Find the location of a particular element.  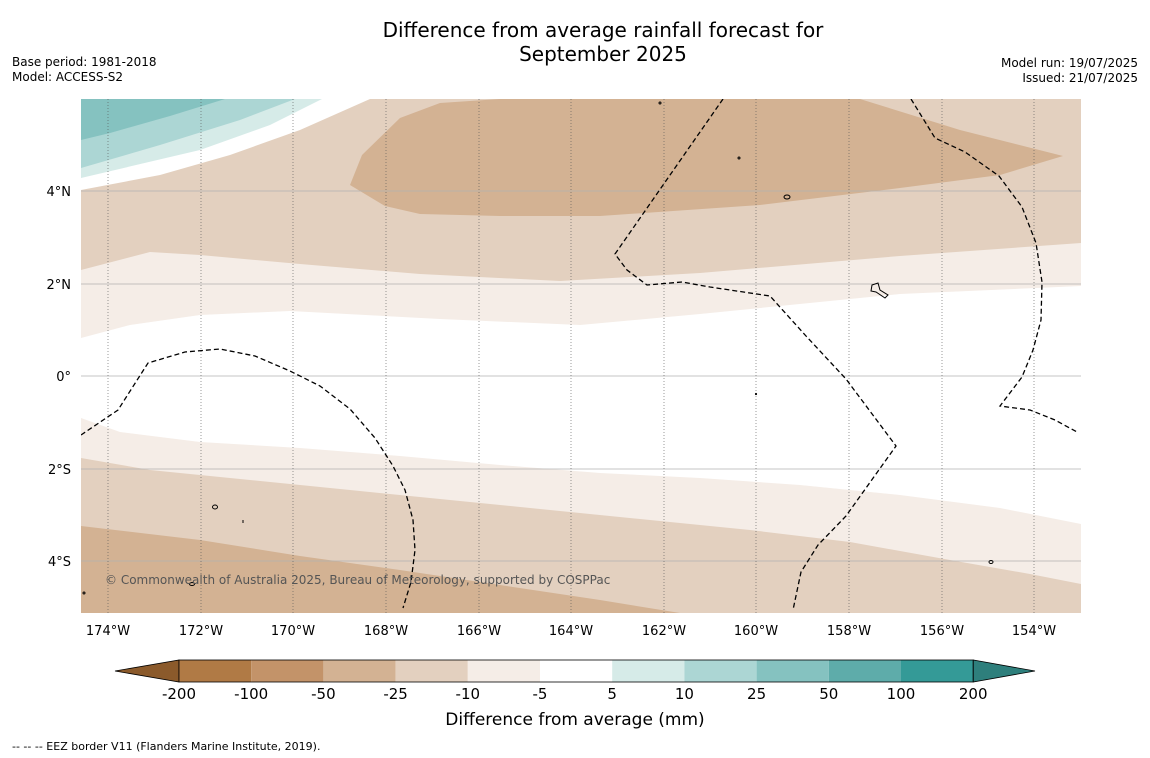

lon-label: 158°W is located at coordinates (849, 631).